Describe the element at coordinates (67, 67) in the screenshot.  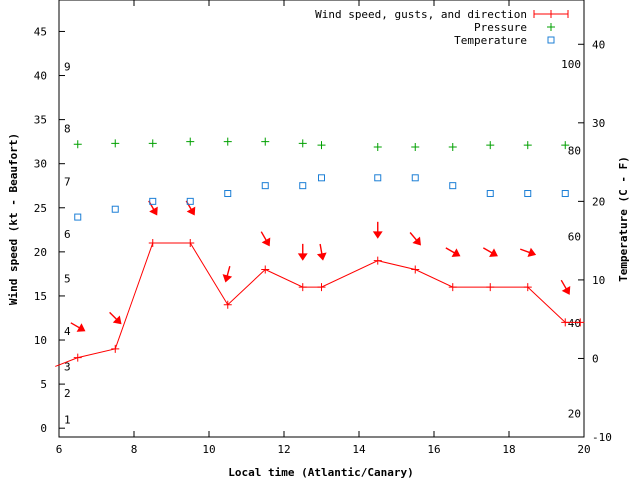
I see `beaufort-label: 9` at that location.